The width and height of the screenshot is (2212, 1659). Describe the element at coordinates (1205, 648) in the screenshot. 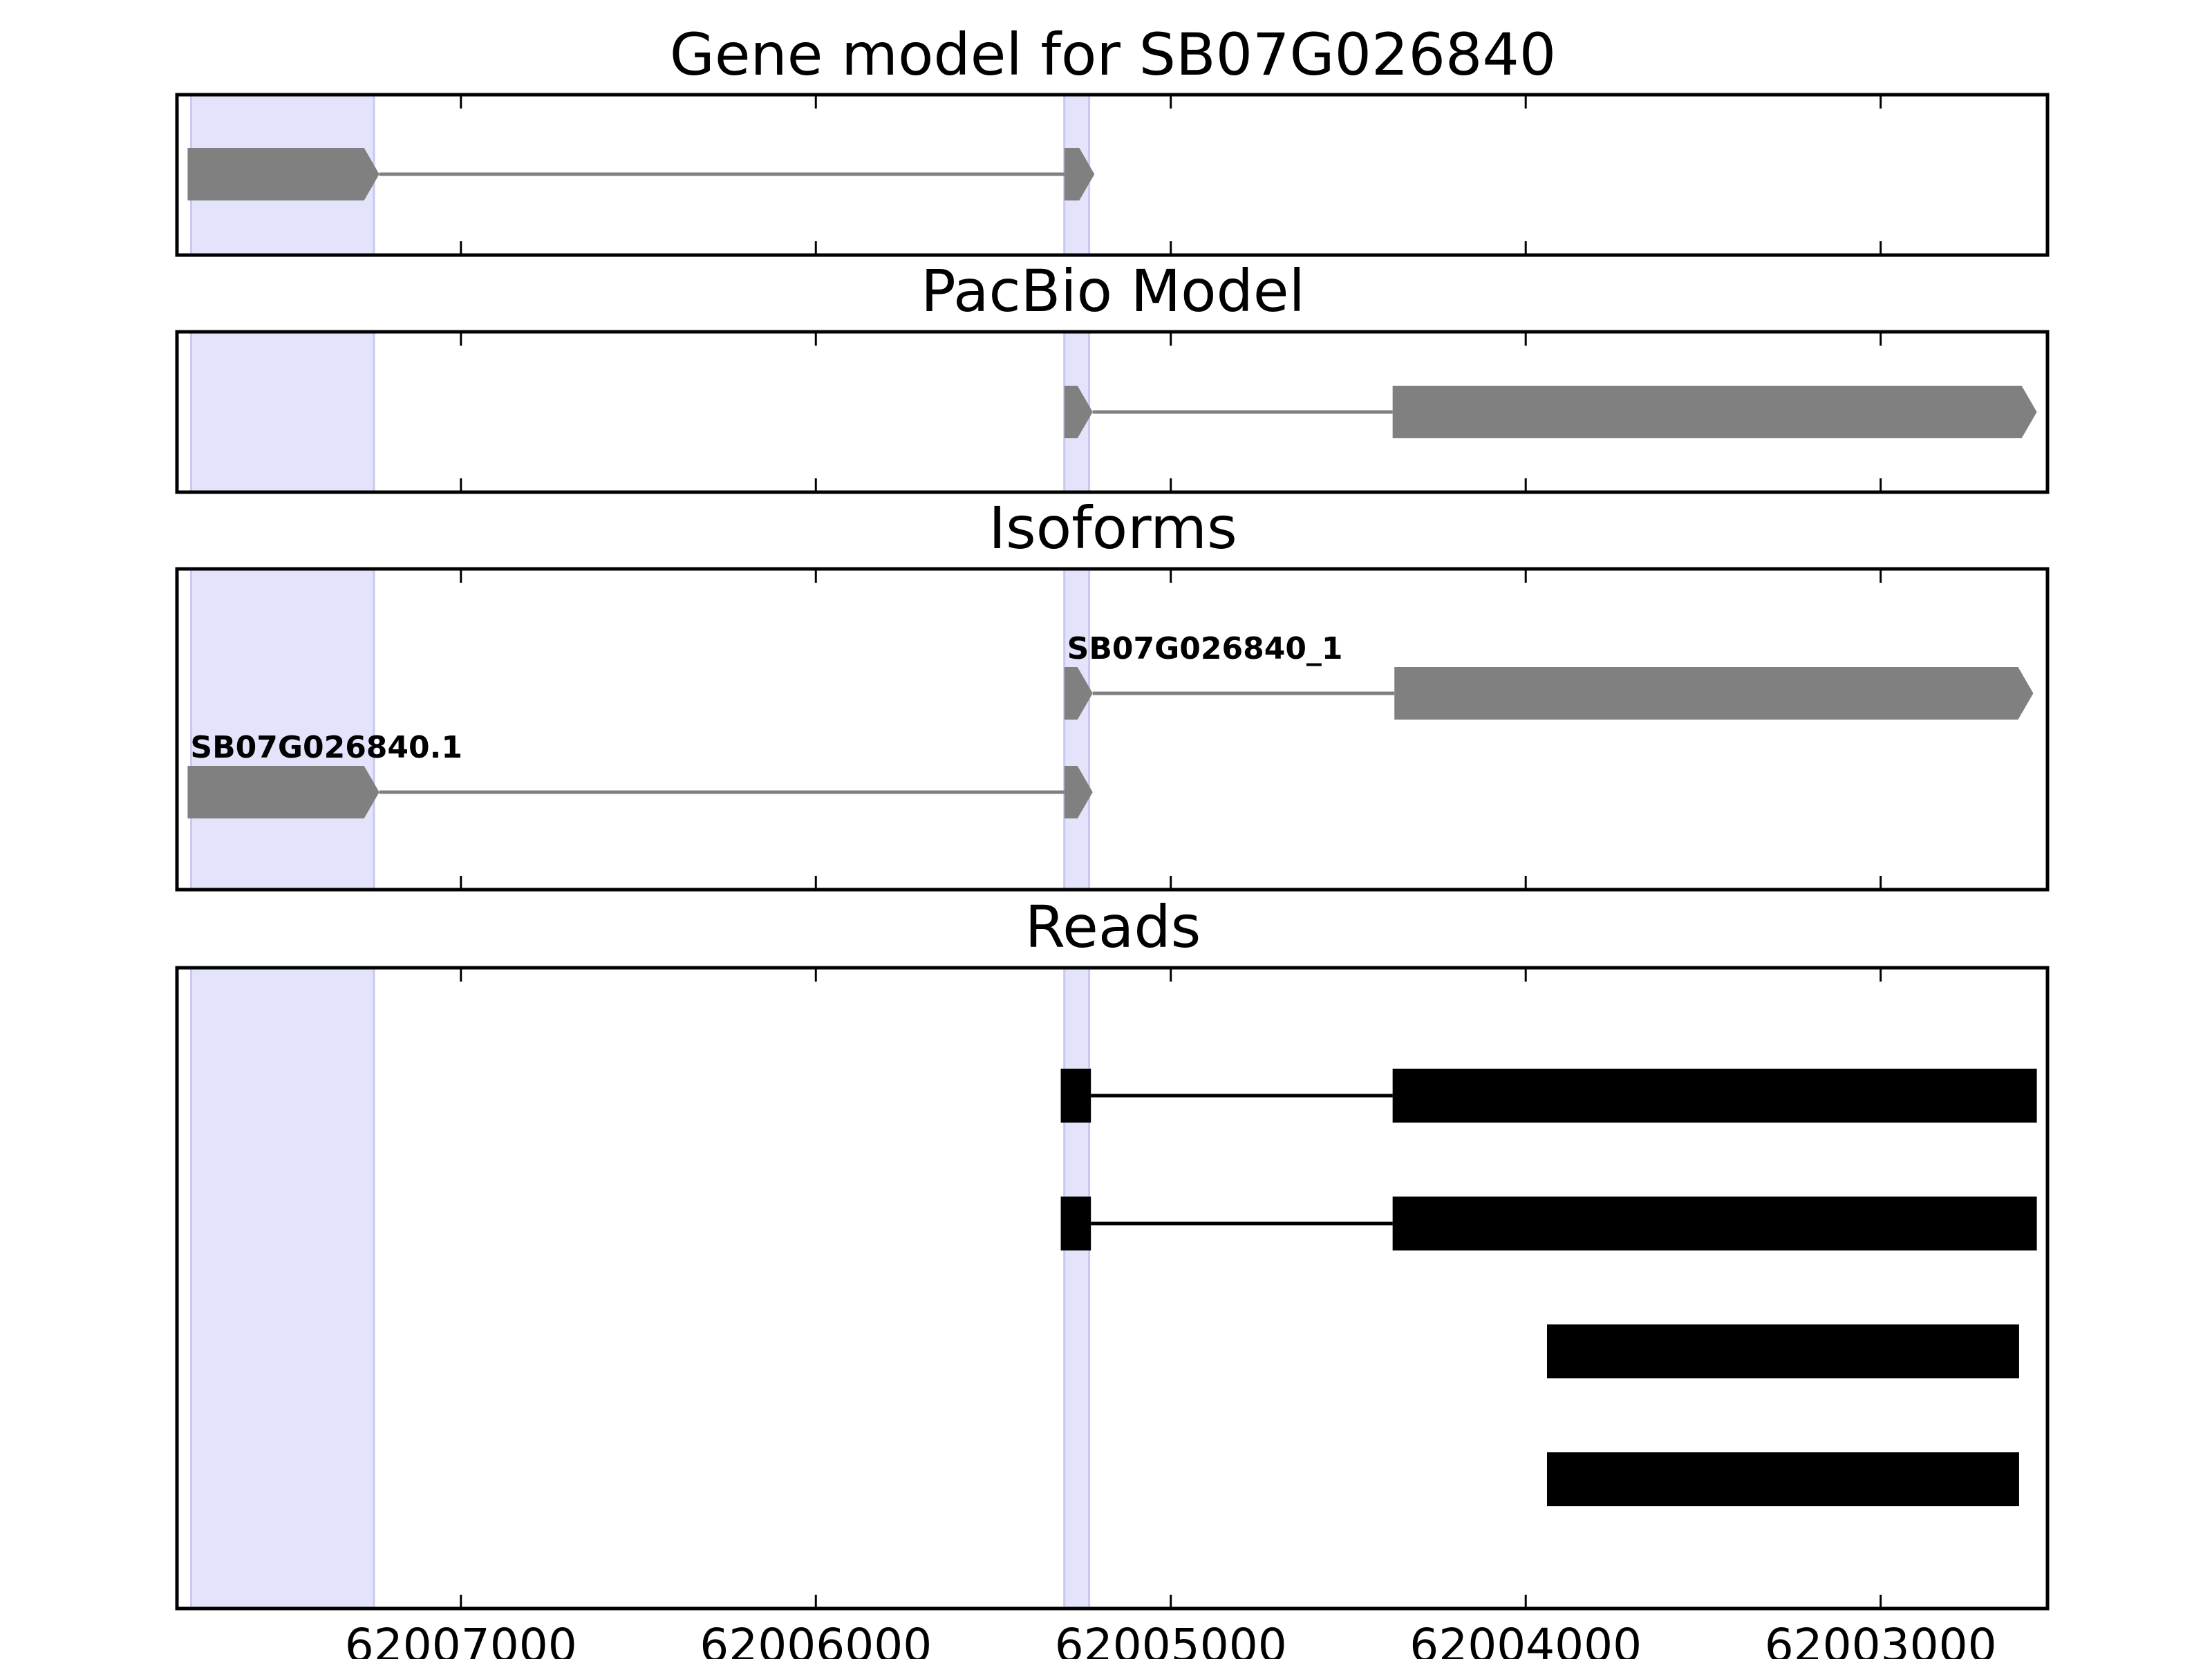

I see `isoform-label: SB07G026840_1` at that location.